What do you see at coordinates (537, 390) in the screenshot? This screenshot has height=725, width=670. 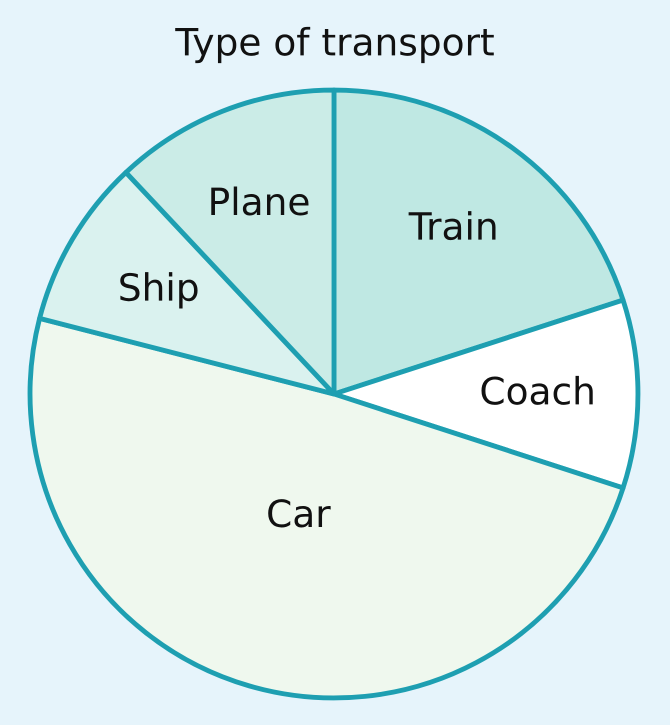 I see `slice-label: Coach` at bounding box center [537, 390].